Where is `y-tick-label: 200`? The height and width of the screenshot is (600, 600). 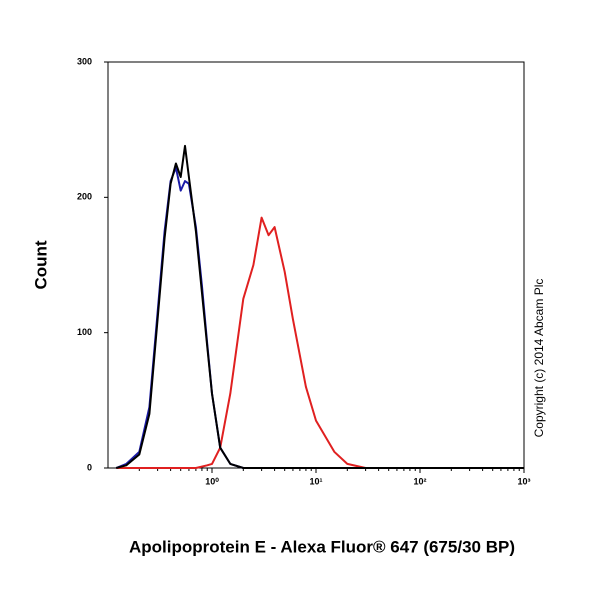
y-tick-label: 200 is located at coordinates (84, 197).